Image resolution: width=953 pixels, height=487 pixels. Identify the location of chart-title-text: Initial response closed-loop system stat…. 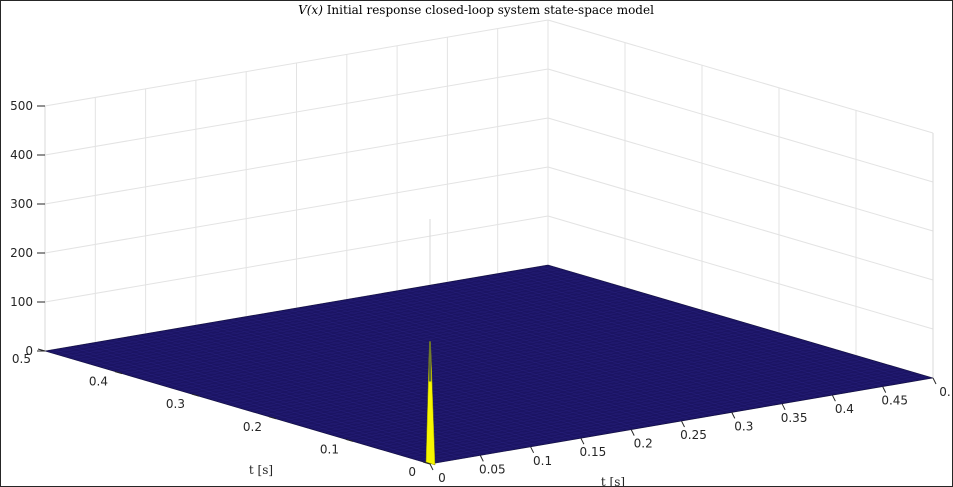
(488, 10).